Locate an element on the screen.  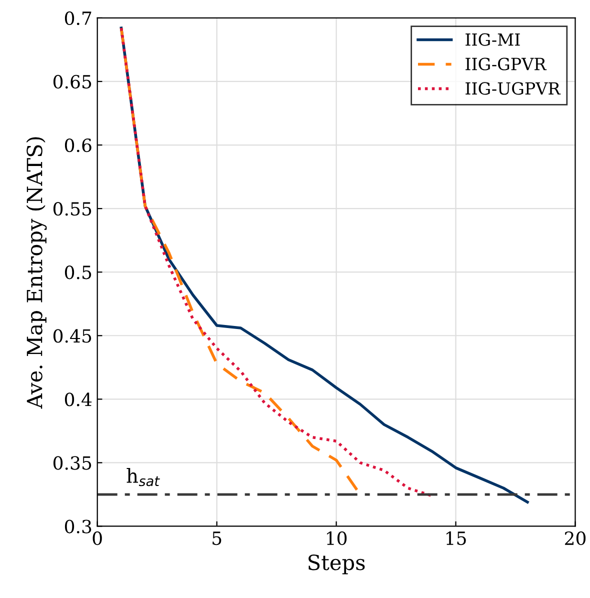
x-tick-label: 15 is located at coordinates (456, 538).